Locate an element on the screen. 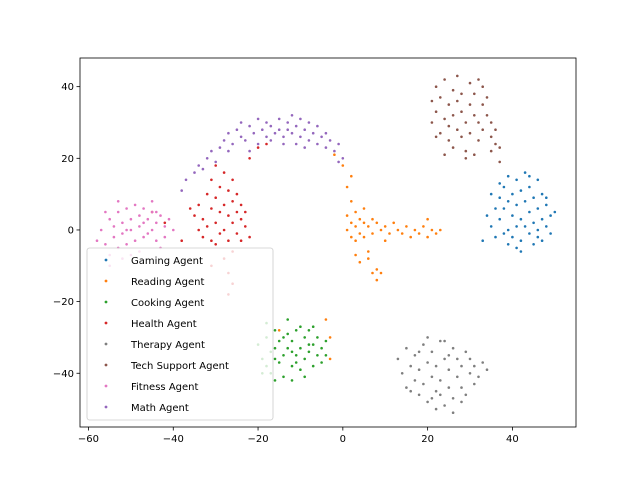 The image size is (640, 480). x-tick-label-3: 0 is located at coordinates (343, 439).